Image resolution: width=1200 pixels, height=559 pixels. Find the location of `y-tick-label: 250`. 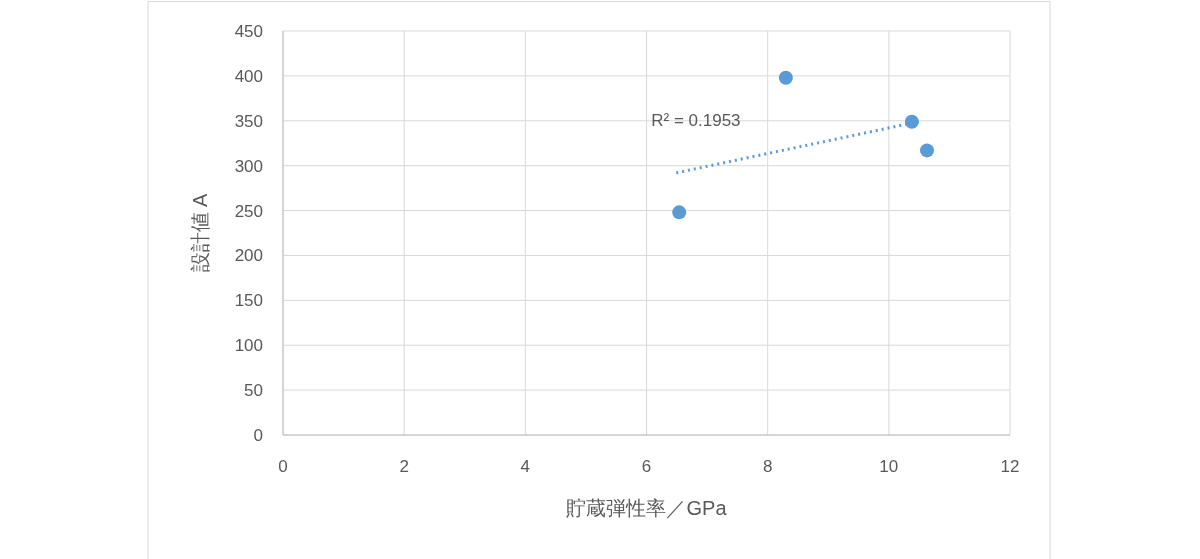

y-tick-label: 250 is located at coordinates (248, 211).